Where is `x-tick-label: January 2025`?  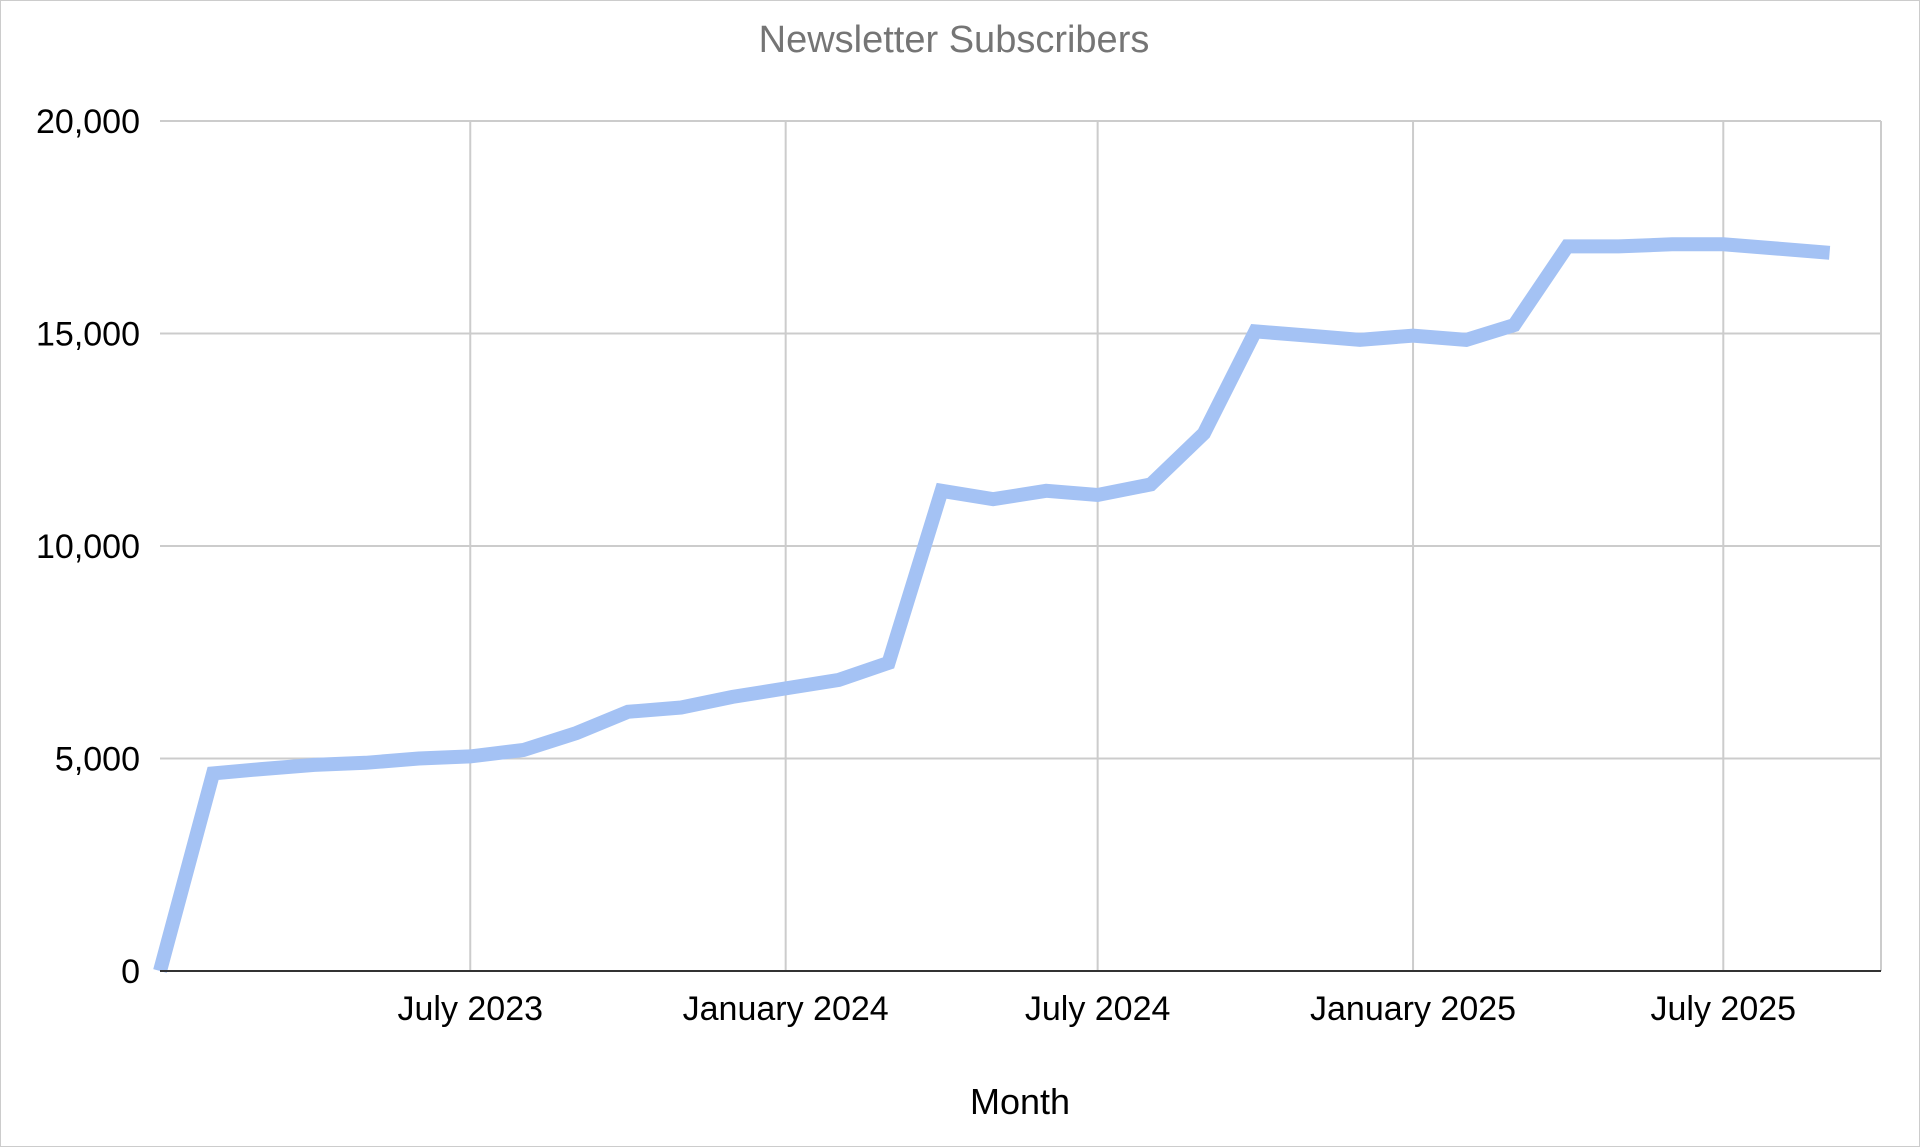
x-tick-label: January 2025 is located at coordinates (1413, 1009).